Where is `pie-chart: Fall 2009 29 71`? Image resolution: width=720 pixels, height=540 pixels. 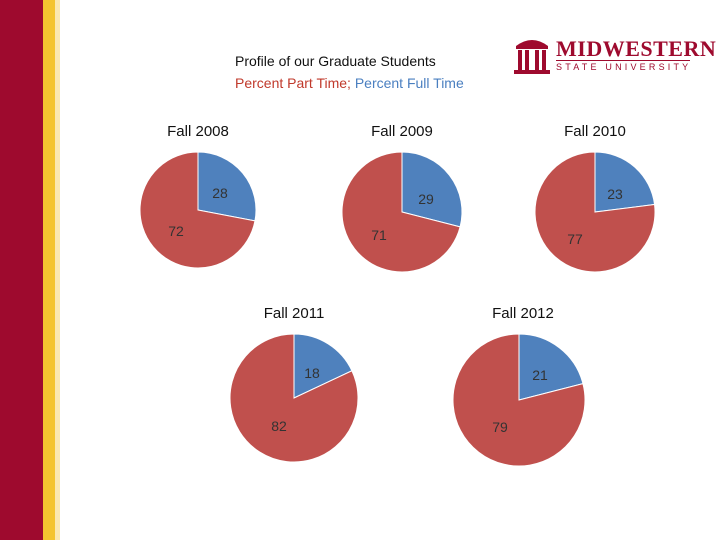 pie-chart: Fall 2009 29 71 is located at coordinates (402, 198).